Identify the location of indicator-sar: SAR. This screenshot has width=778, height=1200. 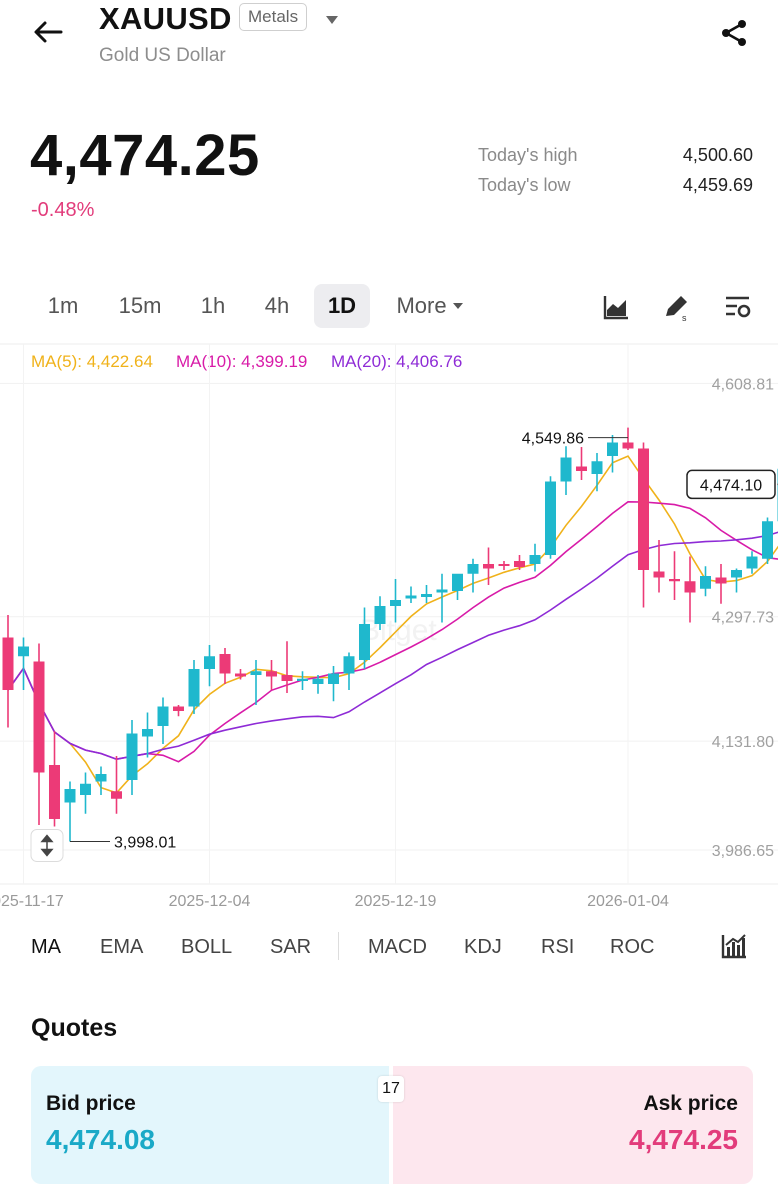
(291, 947).